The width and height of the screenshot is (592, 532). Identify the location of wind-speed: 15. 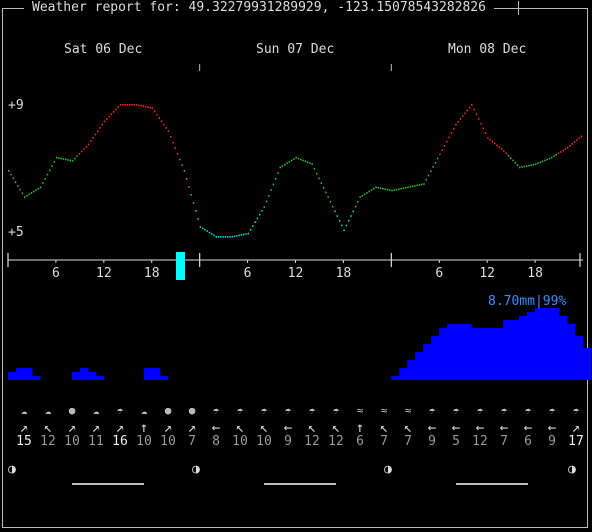
(24, 441).